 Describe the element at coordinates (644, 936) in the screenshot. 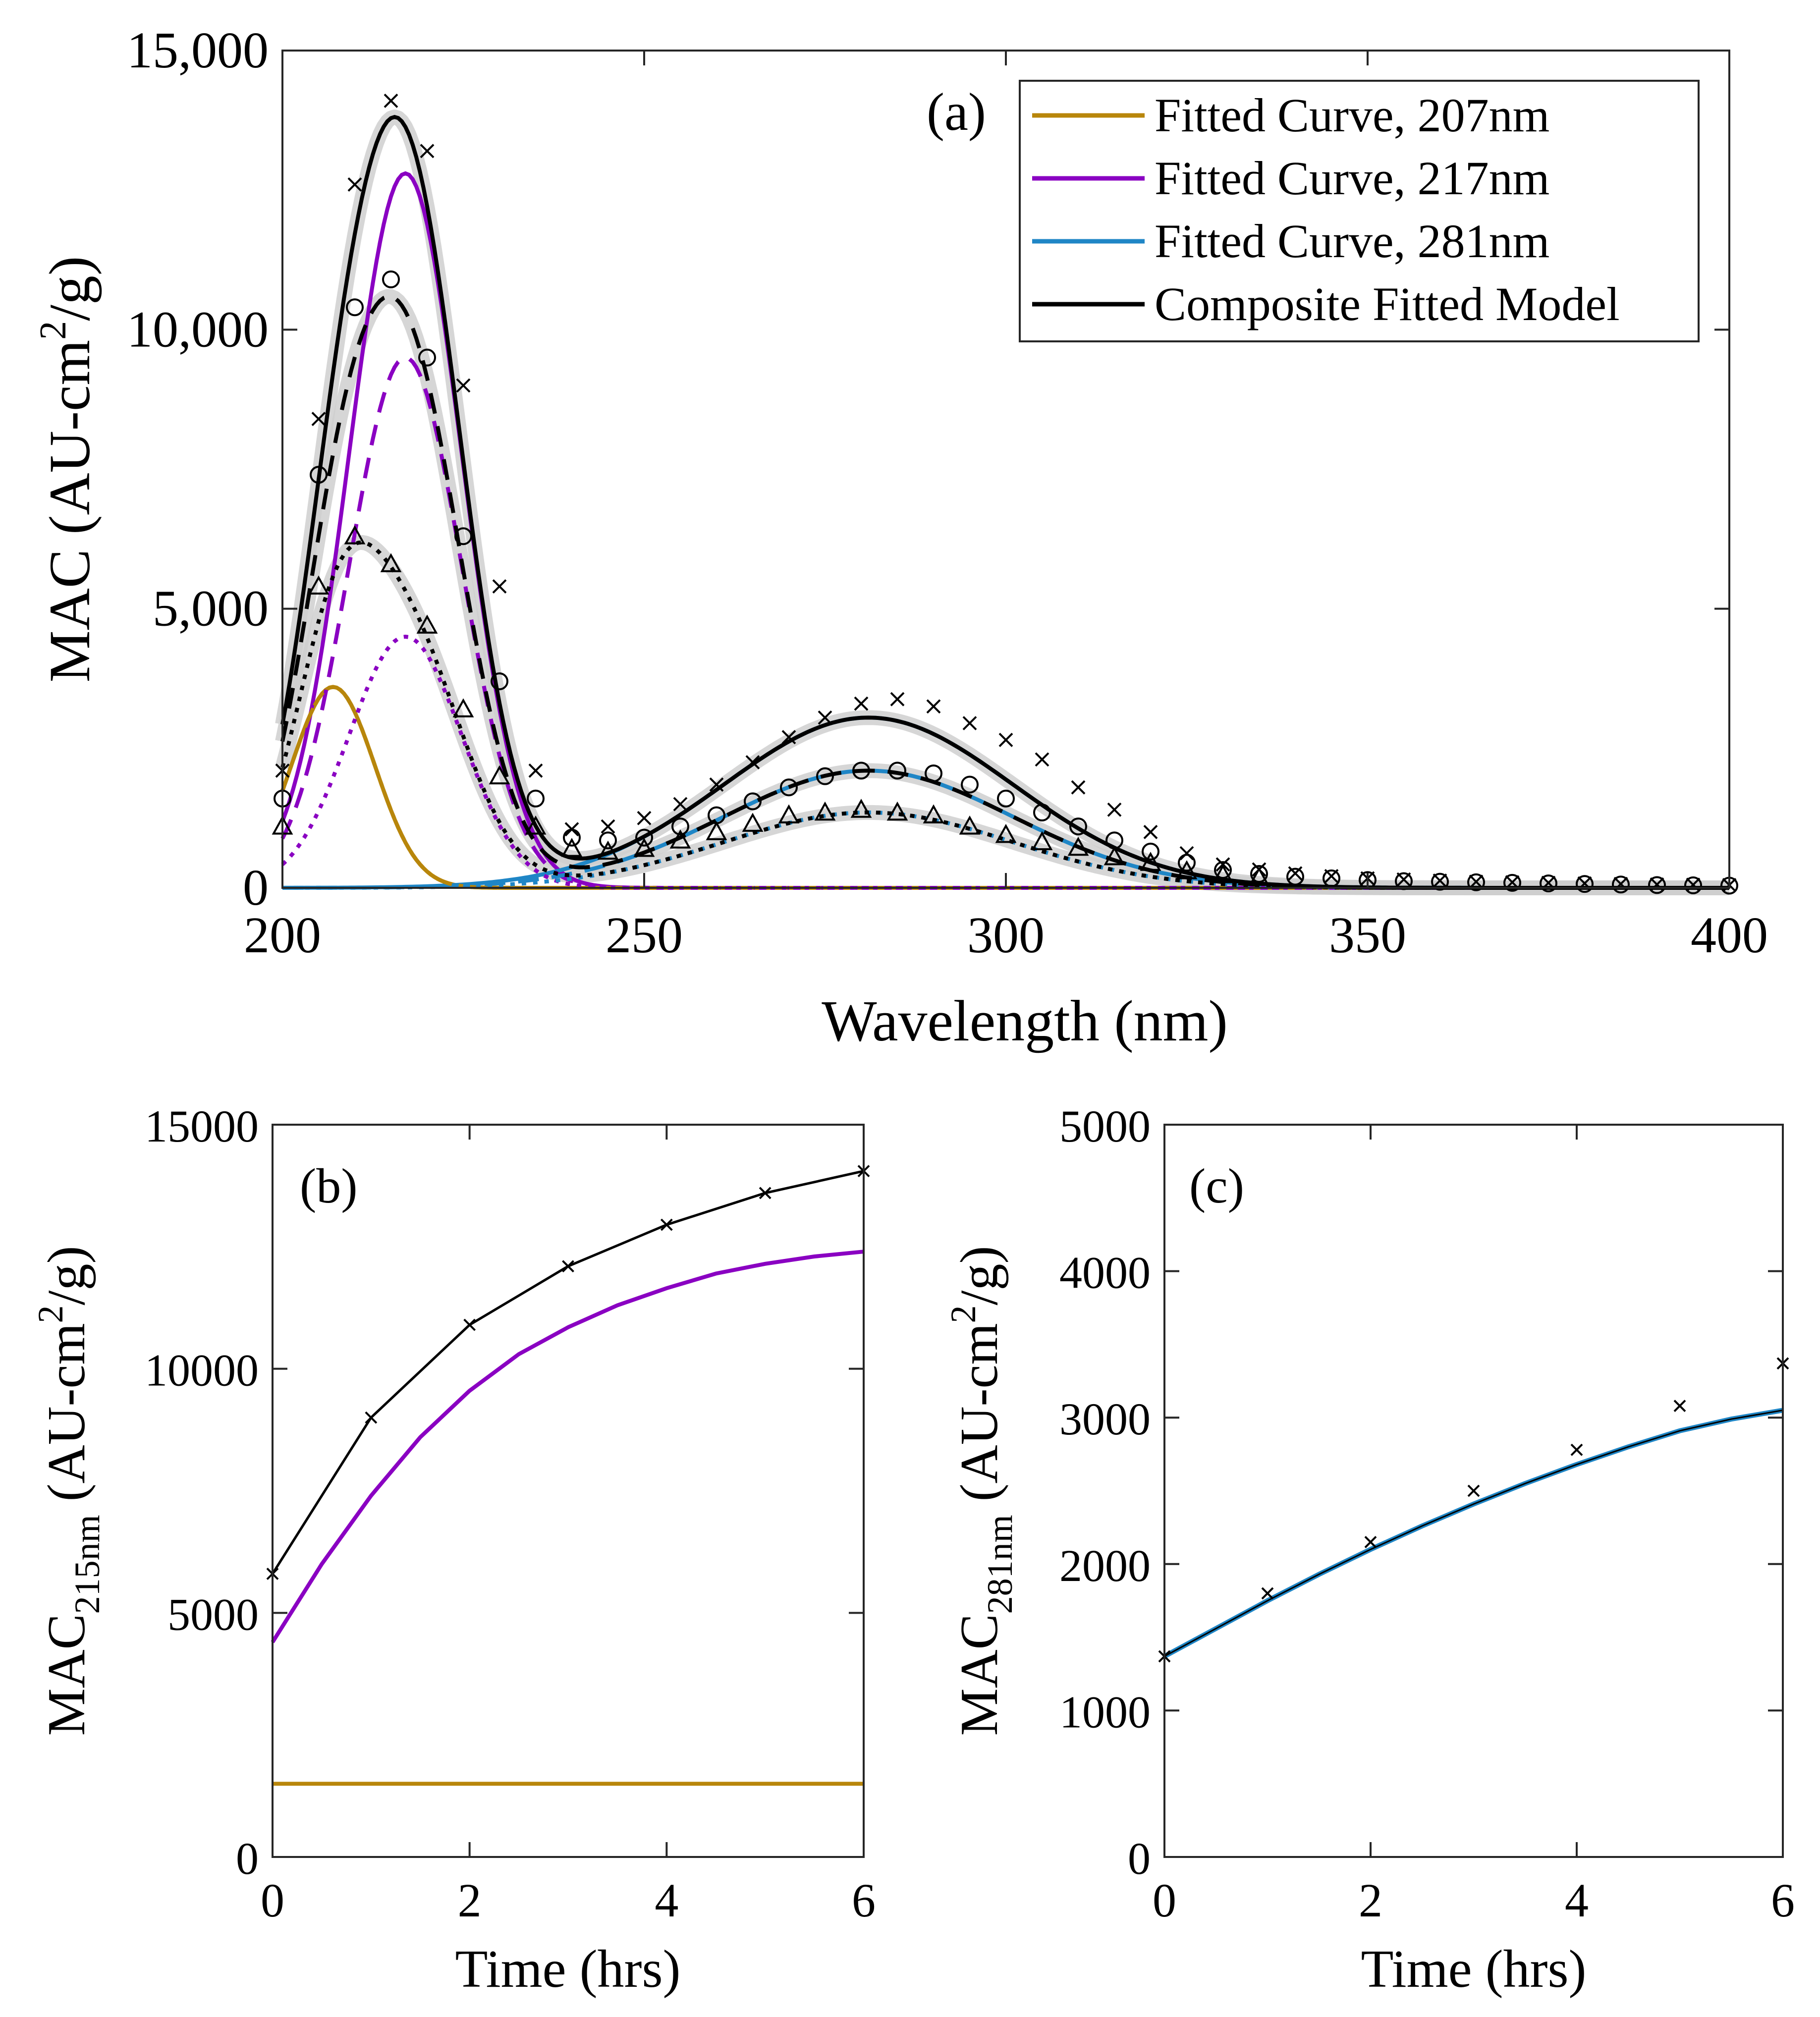

I see `panel-a-xtick-label: 250` at that location.